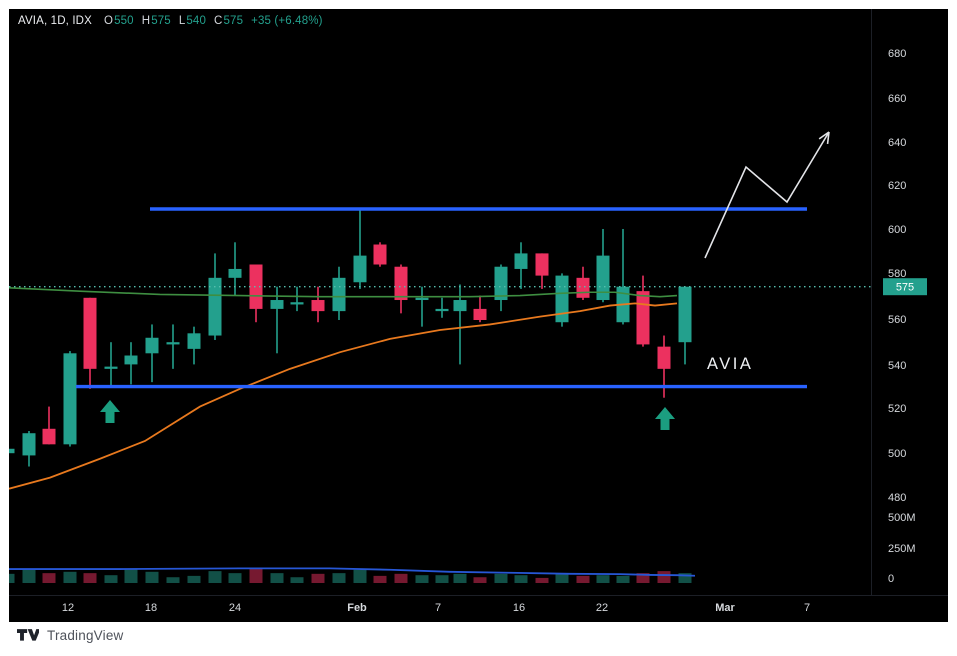  What do you see at coordinates (182, 21) in the screenshot?
I see `ohlc-low-label: L` at bounding box center [182, 21].